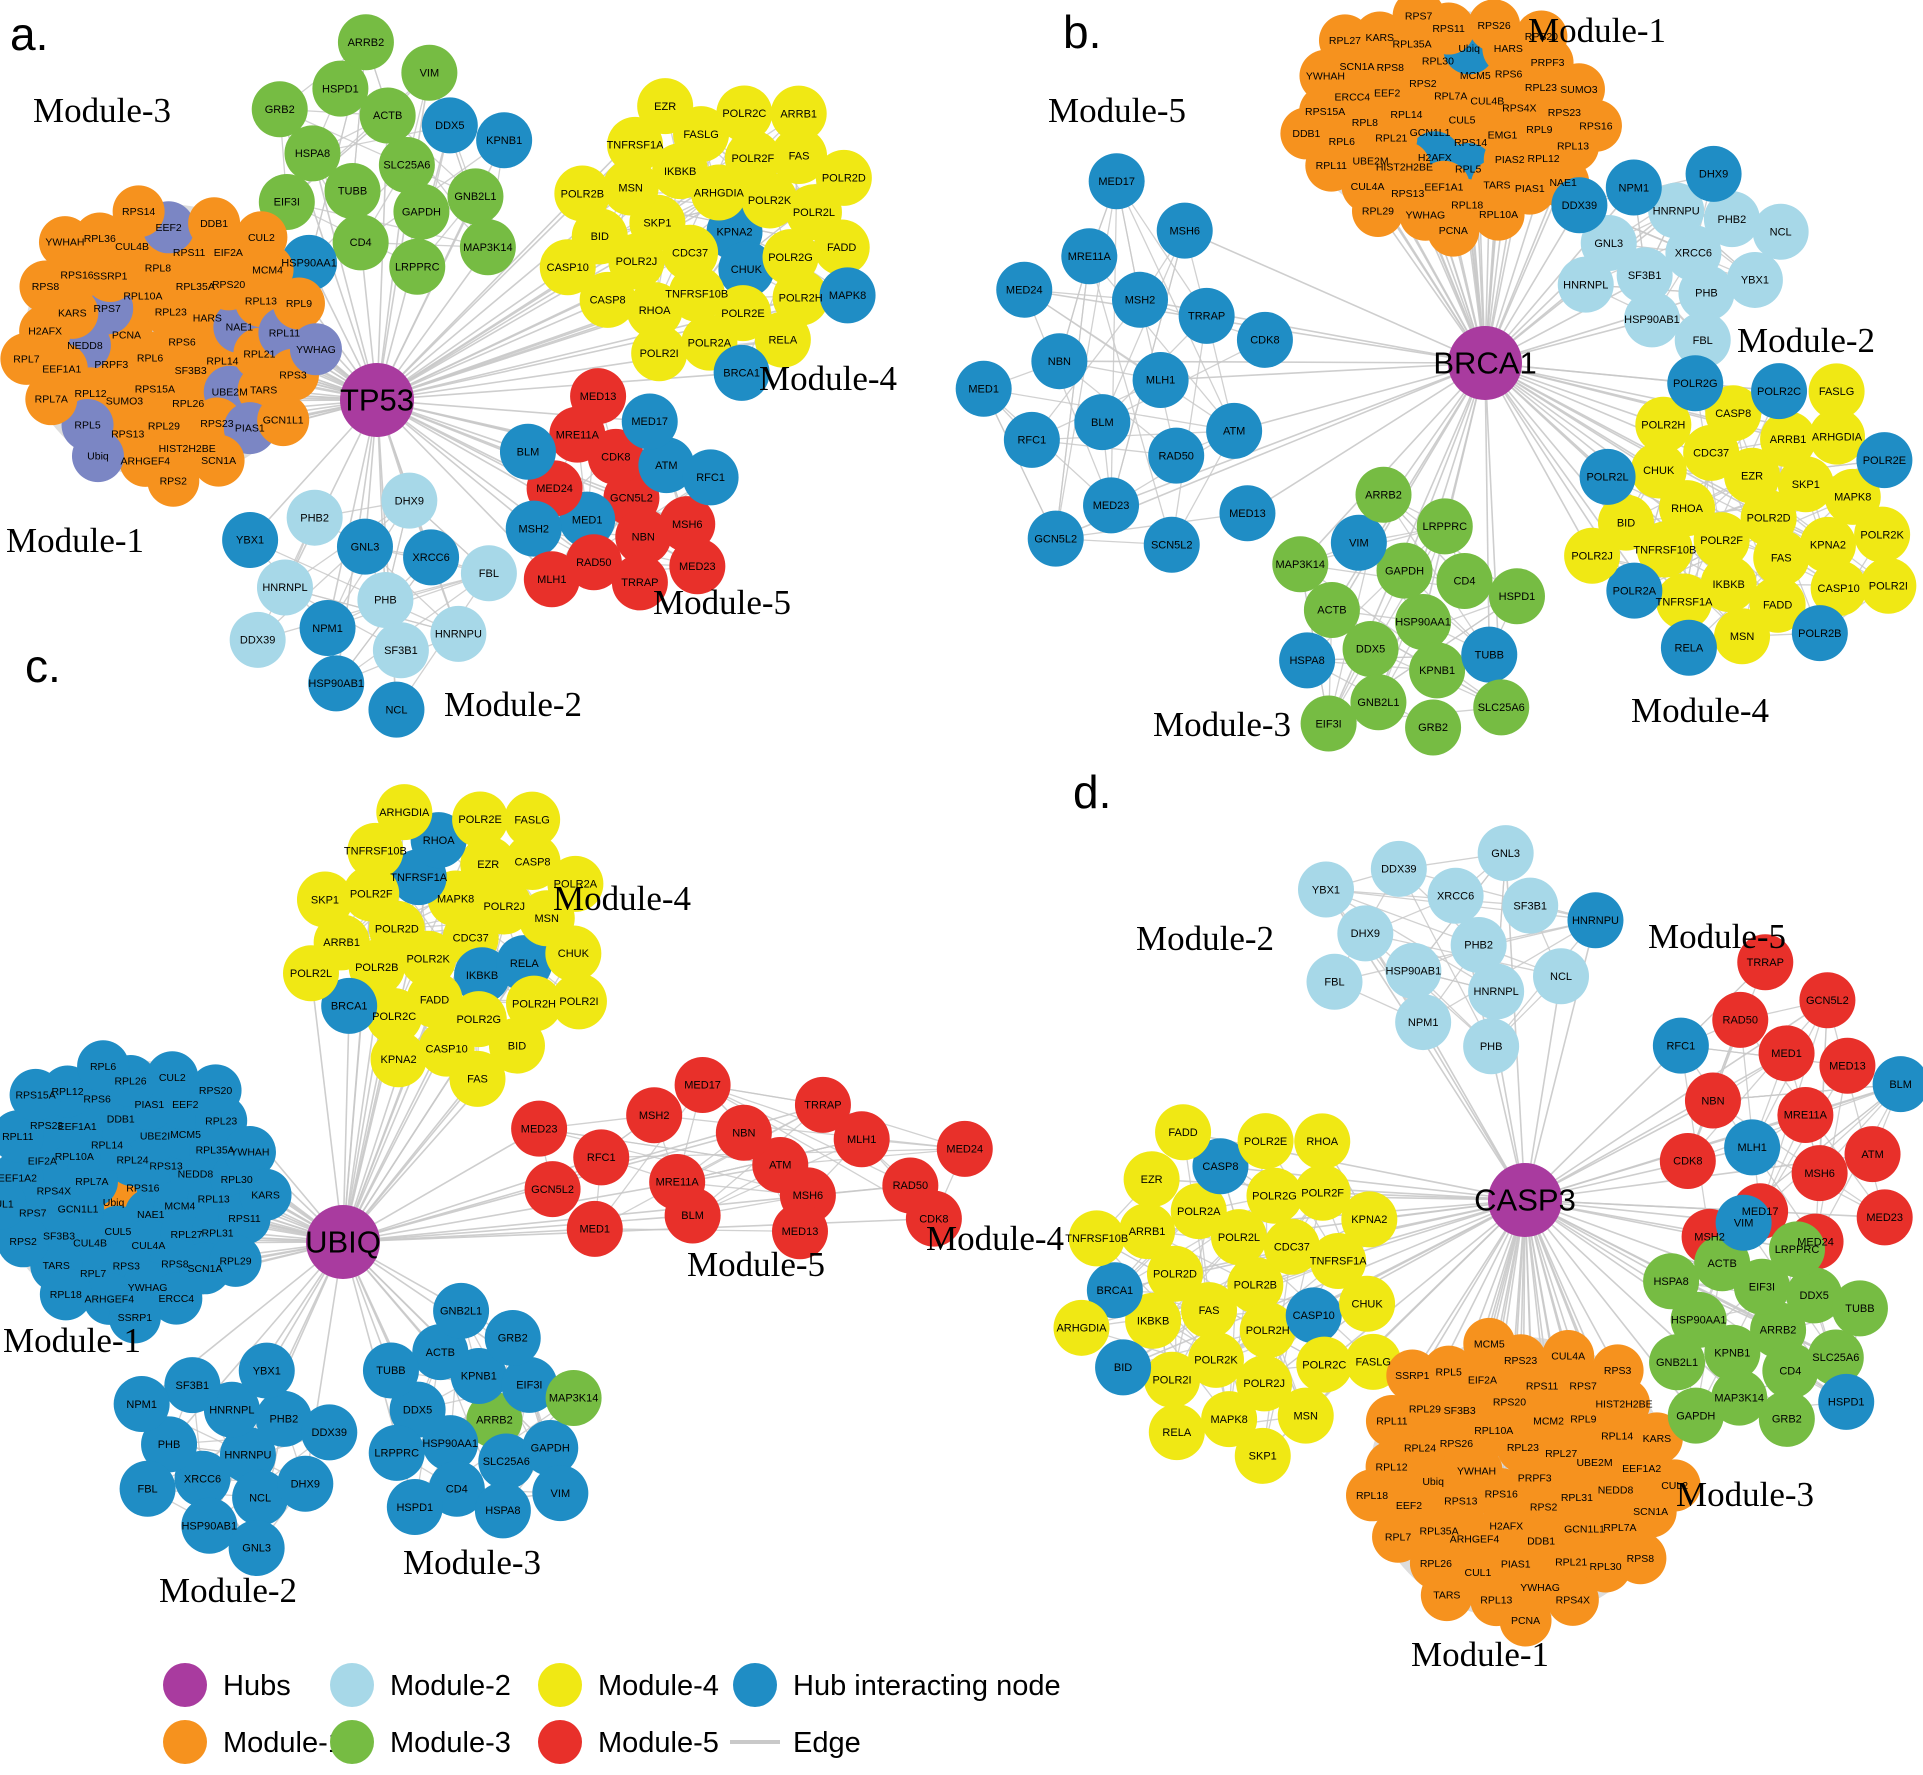 The image size is (1923, 1775). Describe the element at coordinates (1806, 485) in the screenshot. I see `gene-node-label: SKP1` at that location.